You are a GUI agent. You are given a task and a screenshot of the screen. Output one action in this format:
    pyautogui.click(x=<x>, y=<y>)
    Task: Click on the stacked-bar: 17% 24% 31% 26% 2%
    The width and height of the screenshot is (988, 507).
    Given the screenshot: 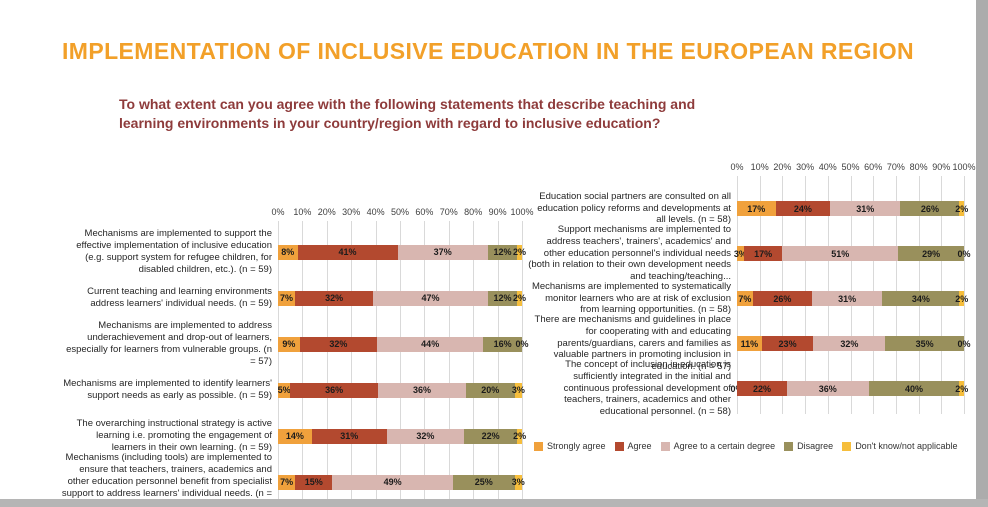 What is the action you would take?
    pyautogui.click(x=852, y=208)
    